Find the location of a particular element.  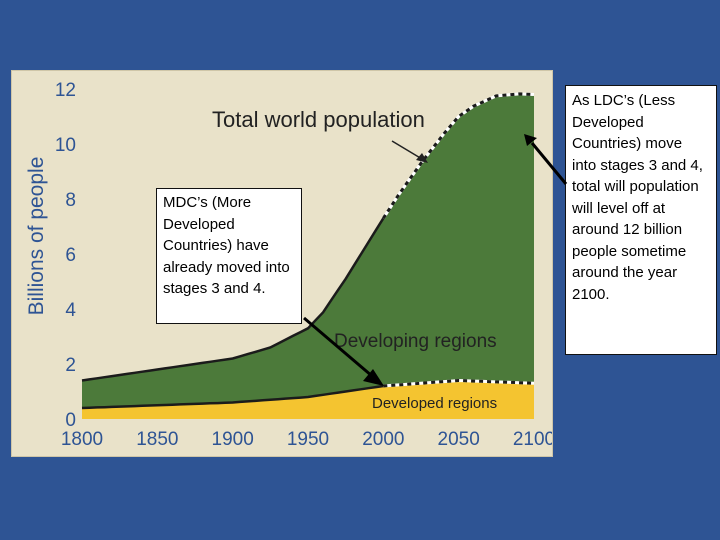

annotation-developed-regions: Developed regions is located at coordinates (434, 403).